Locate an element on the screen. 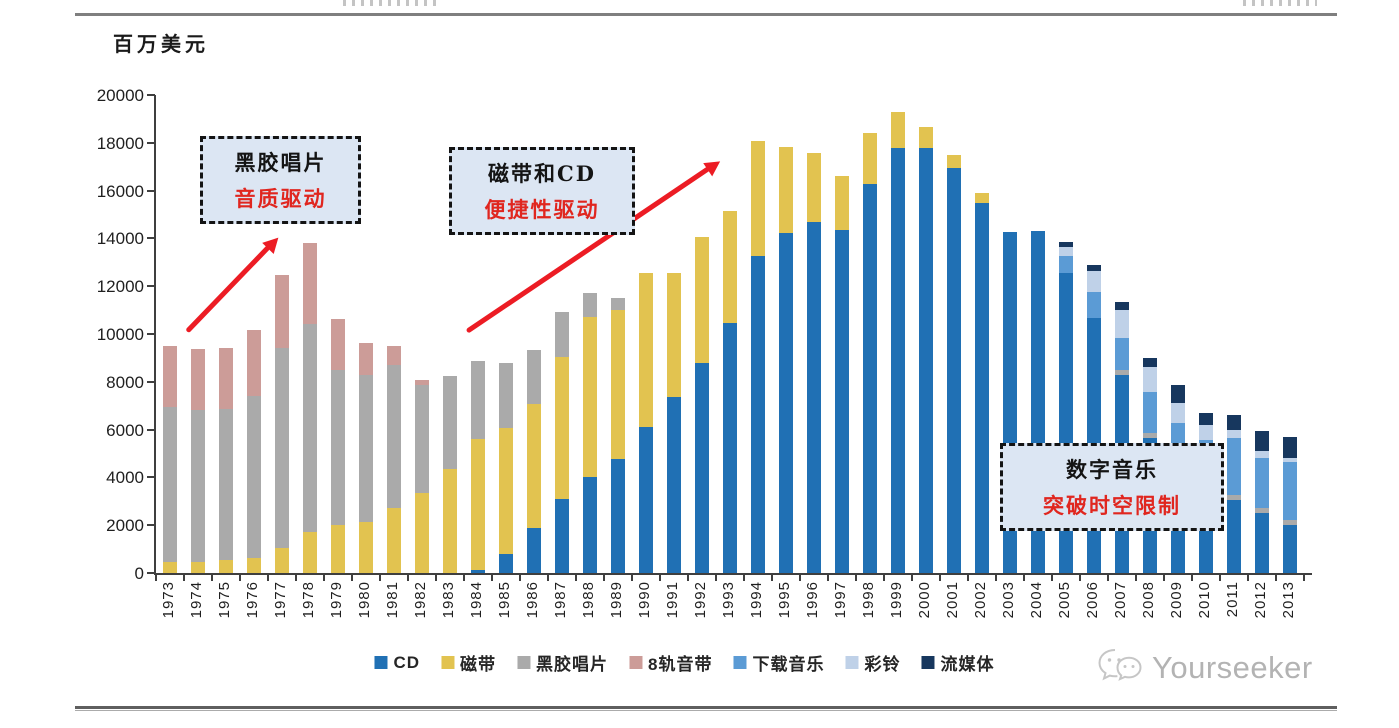  bar-1978 is located at coordinates (310, 334).